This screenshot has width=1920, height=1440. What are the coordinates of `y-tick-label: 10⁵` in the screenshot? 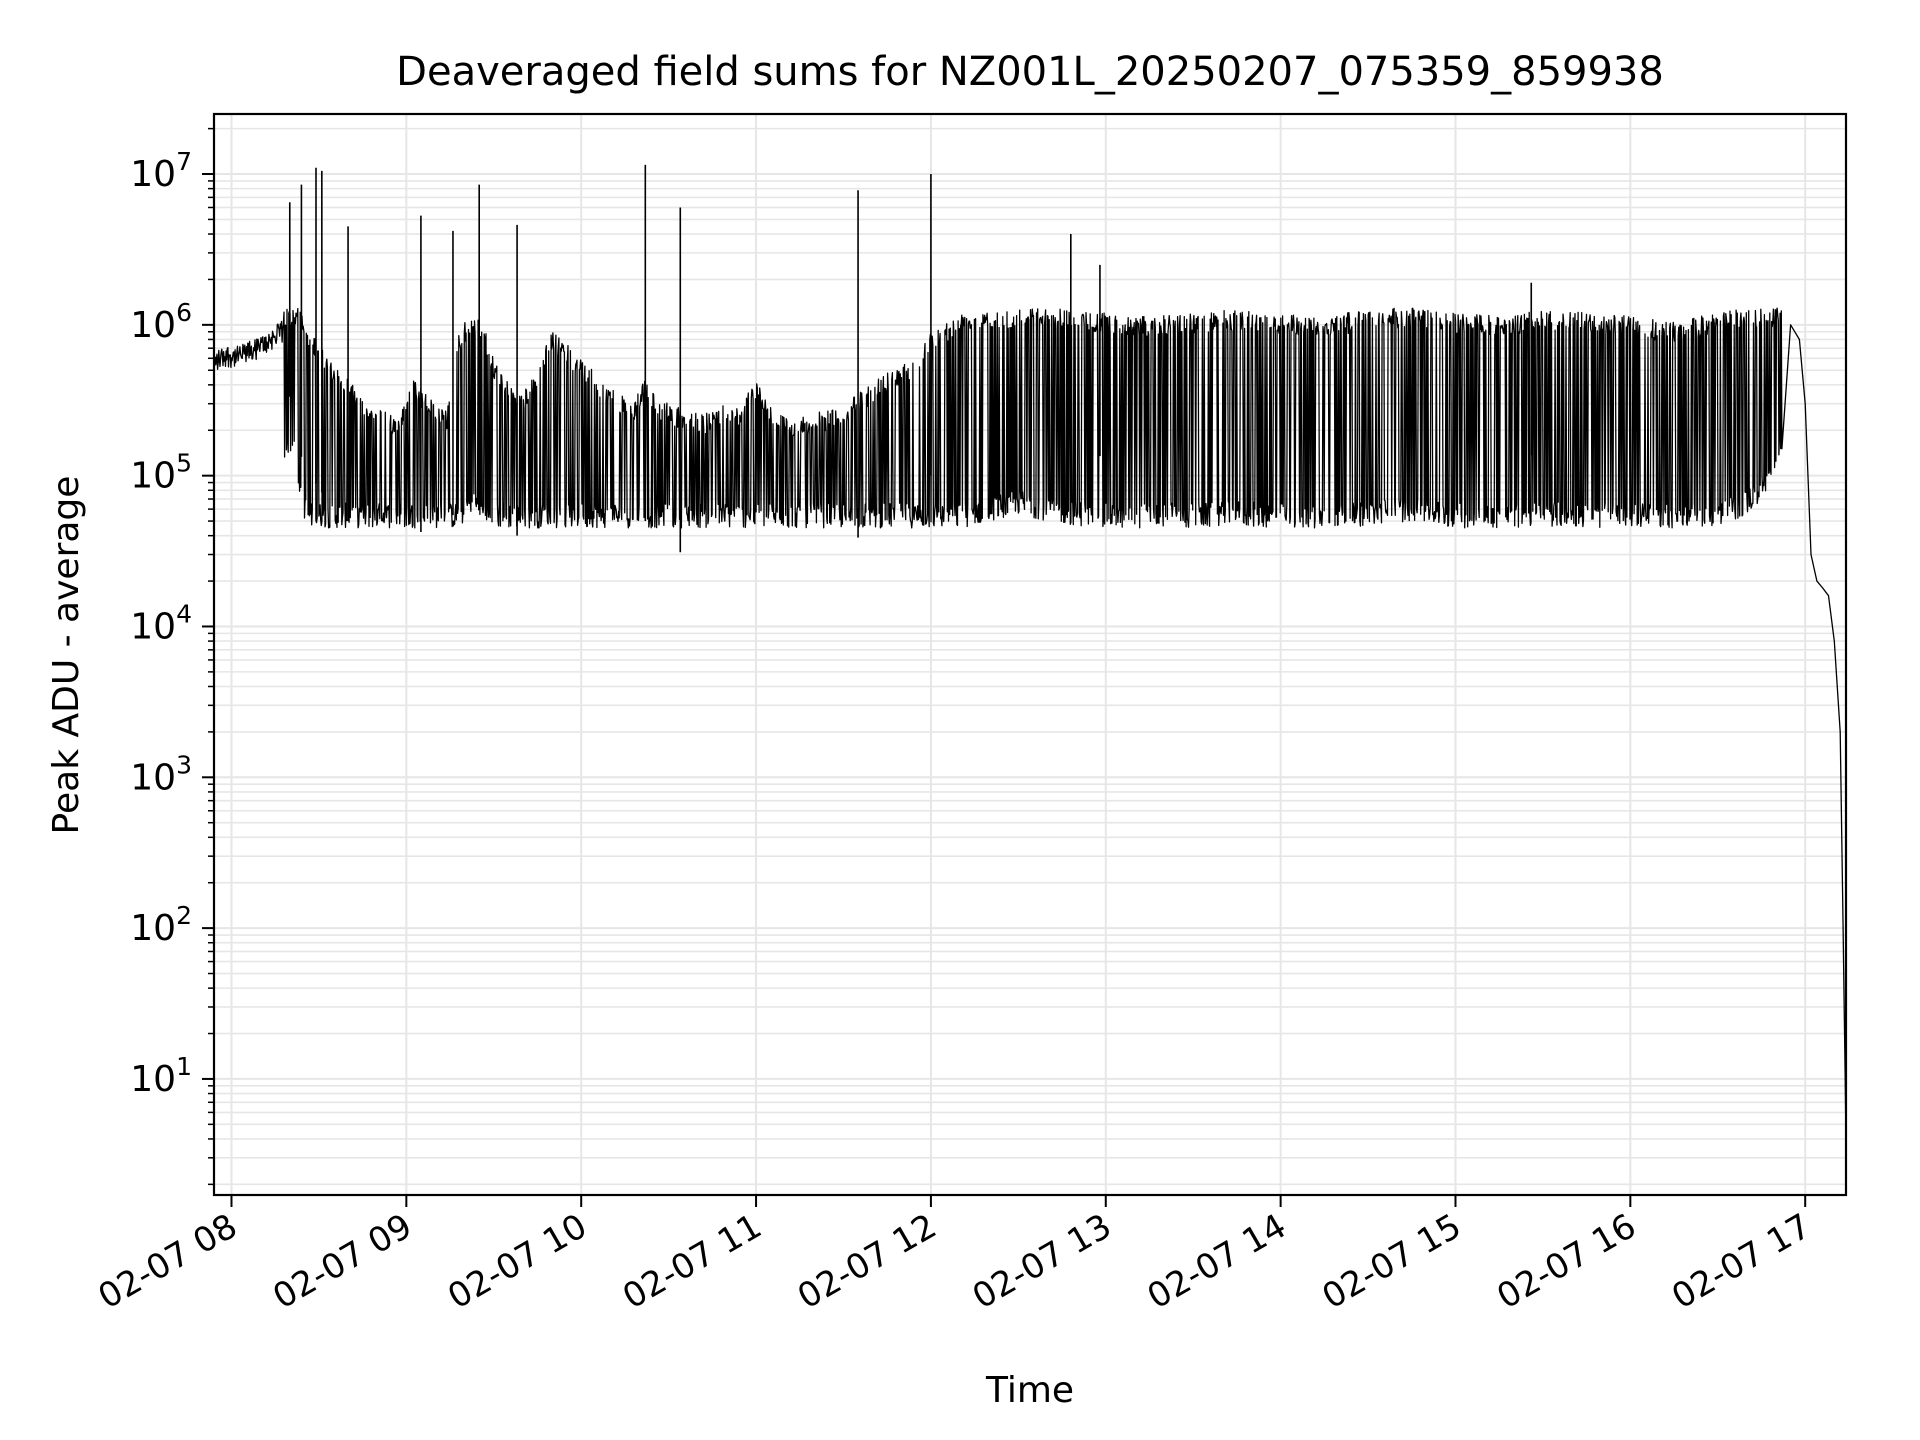 It's located at (161, 473).